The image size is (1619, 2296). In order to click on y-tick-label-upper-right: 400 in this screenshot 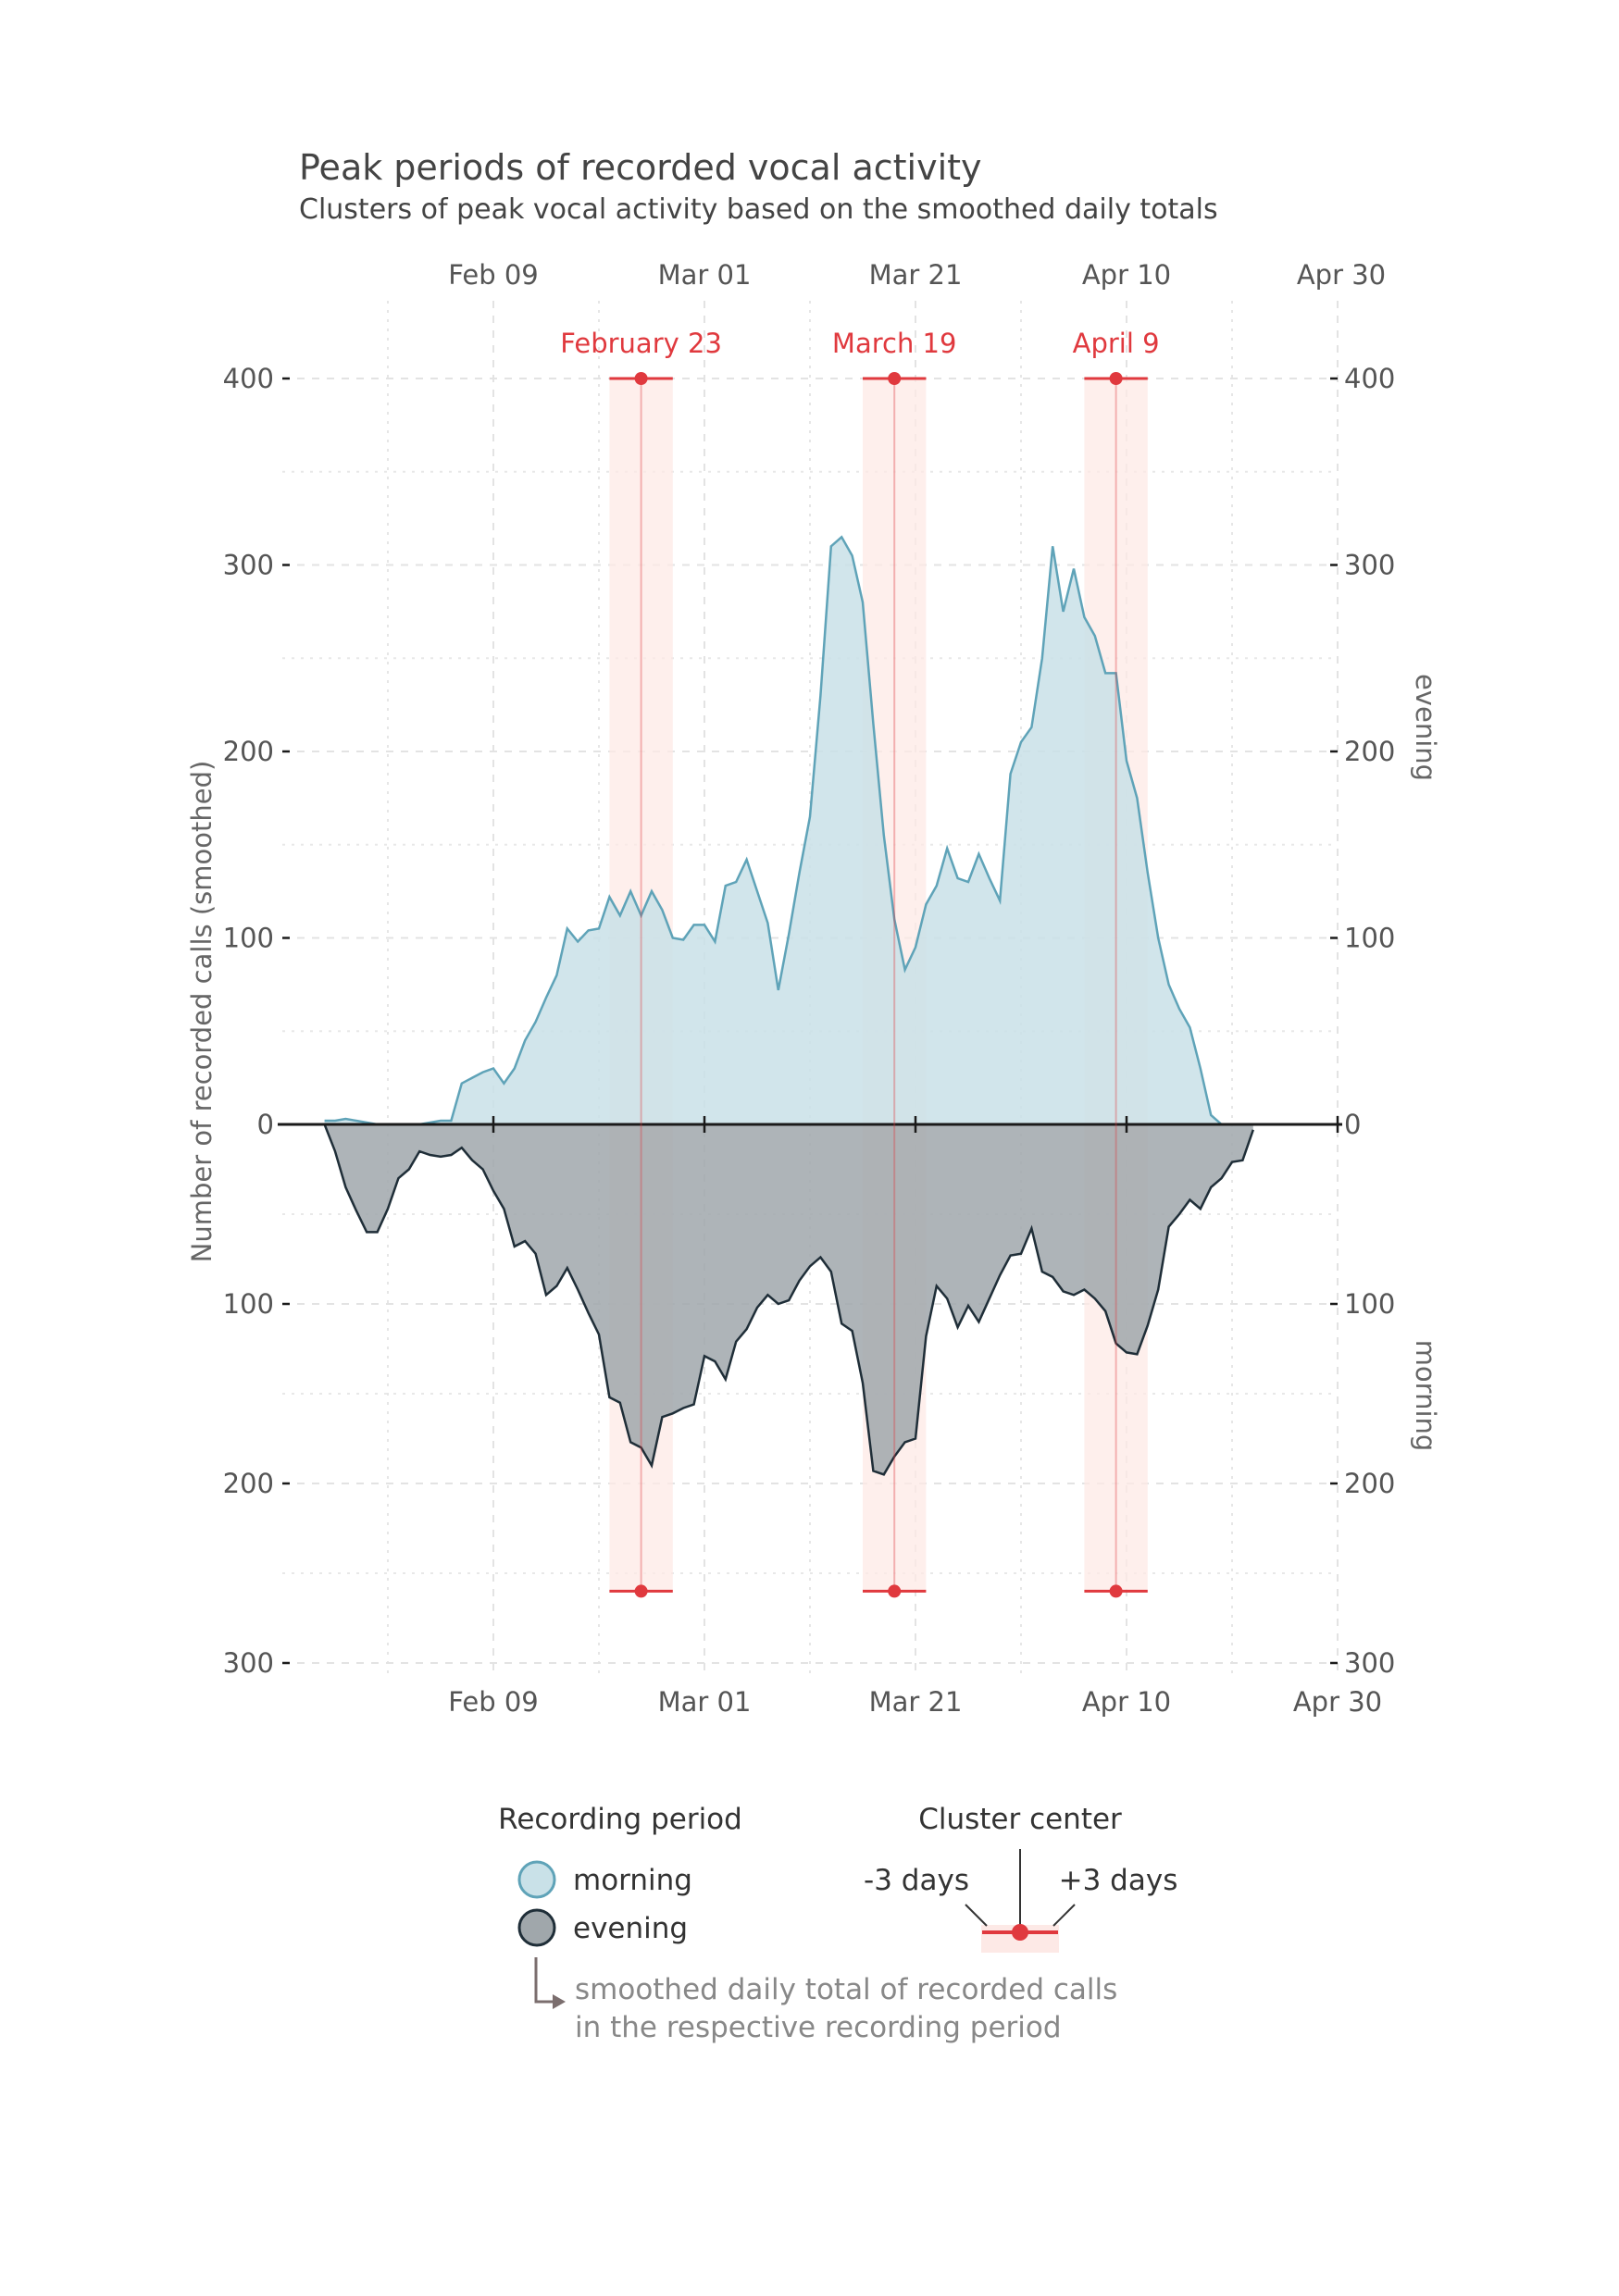, I will do `click(1370, 379)`.